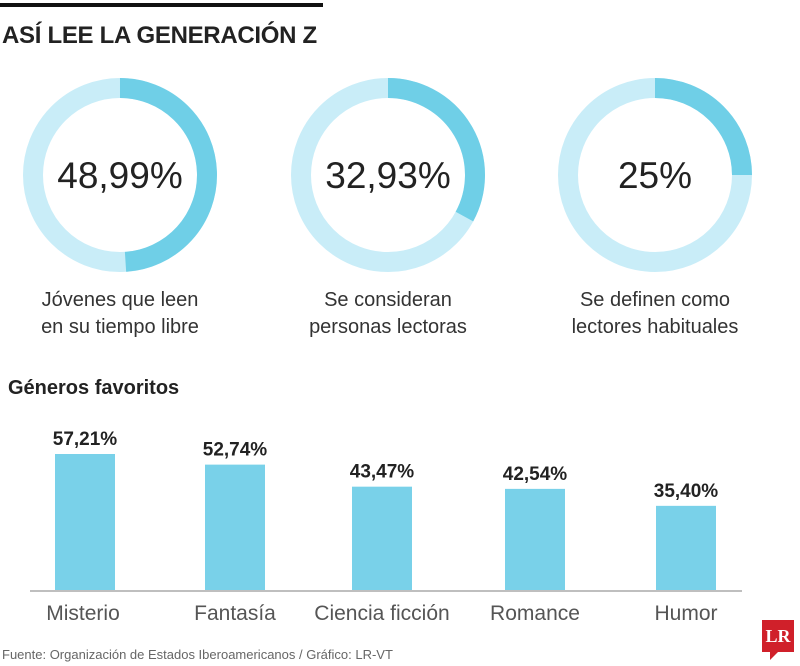  What do you see at coordinates (686, 491) in the screenshot?
I see `bar-value-label: 35,40%` at bounding box center [686, 491].